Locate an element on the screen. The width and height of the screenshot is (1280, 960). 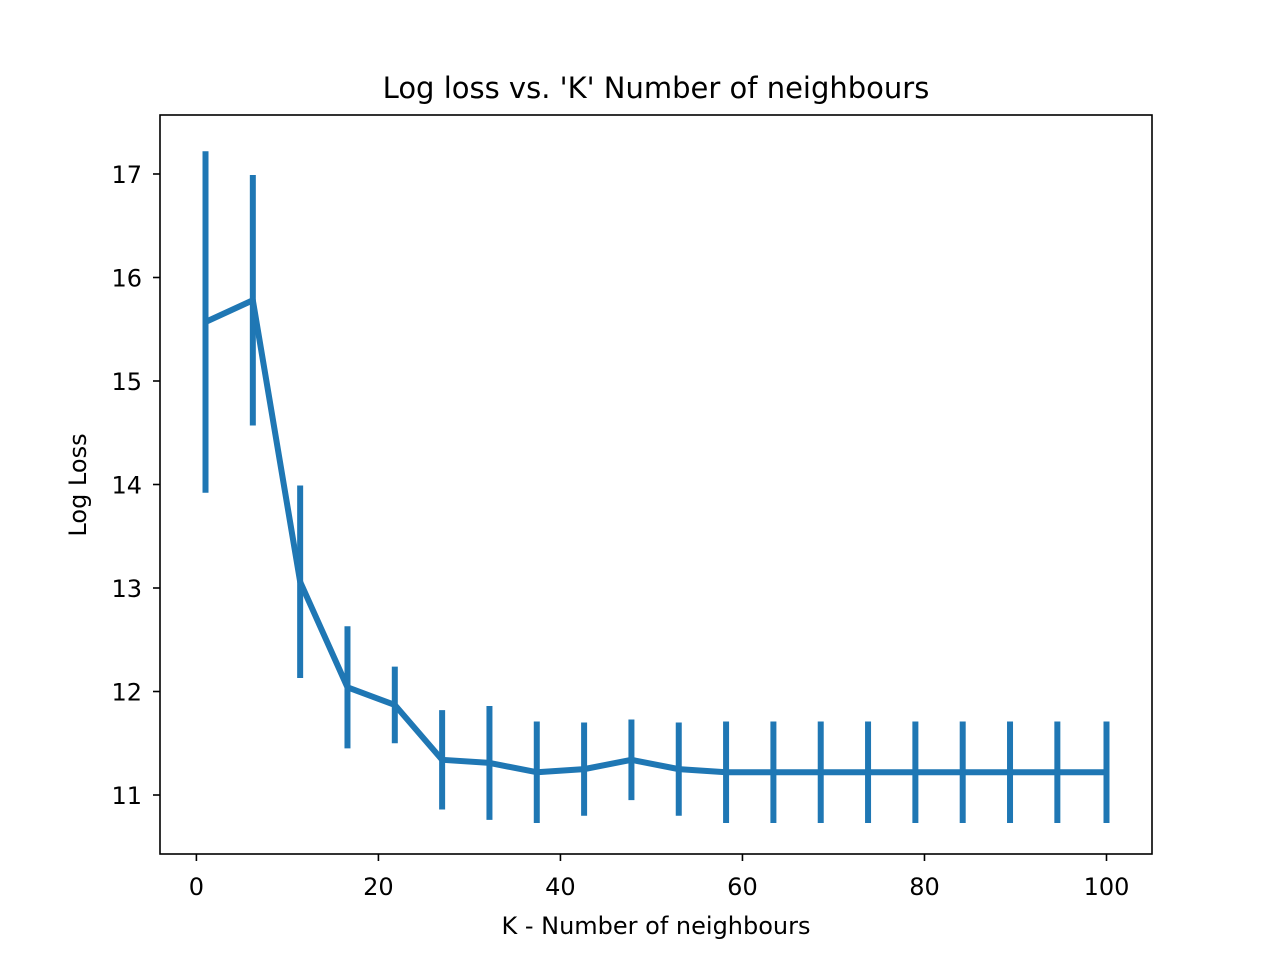
y-tick-label: 13 is located at coordinates (126, 589).